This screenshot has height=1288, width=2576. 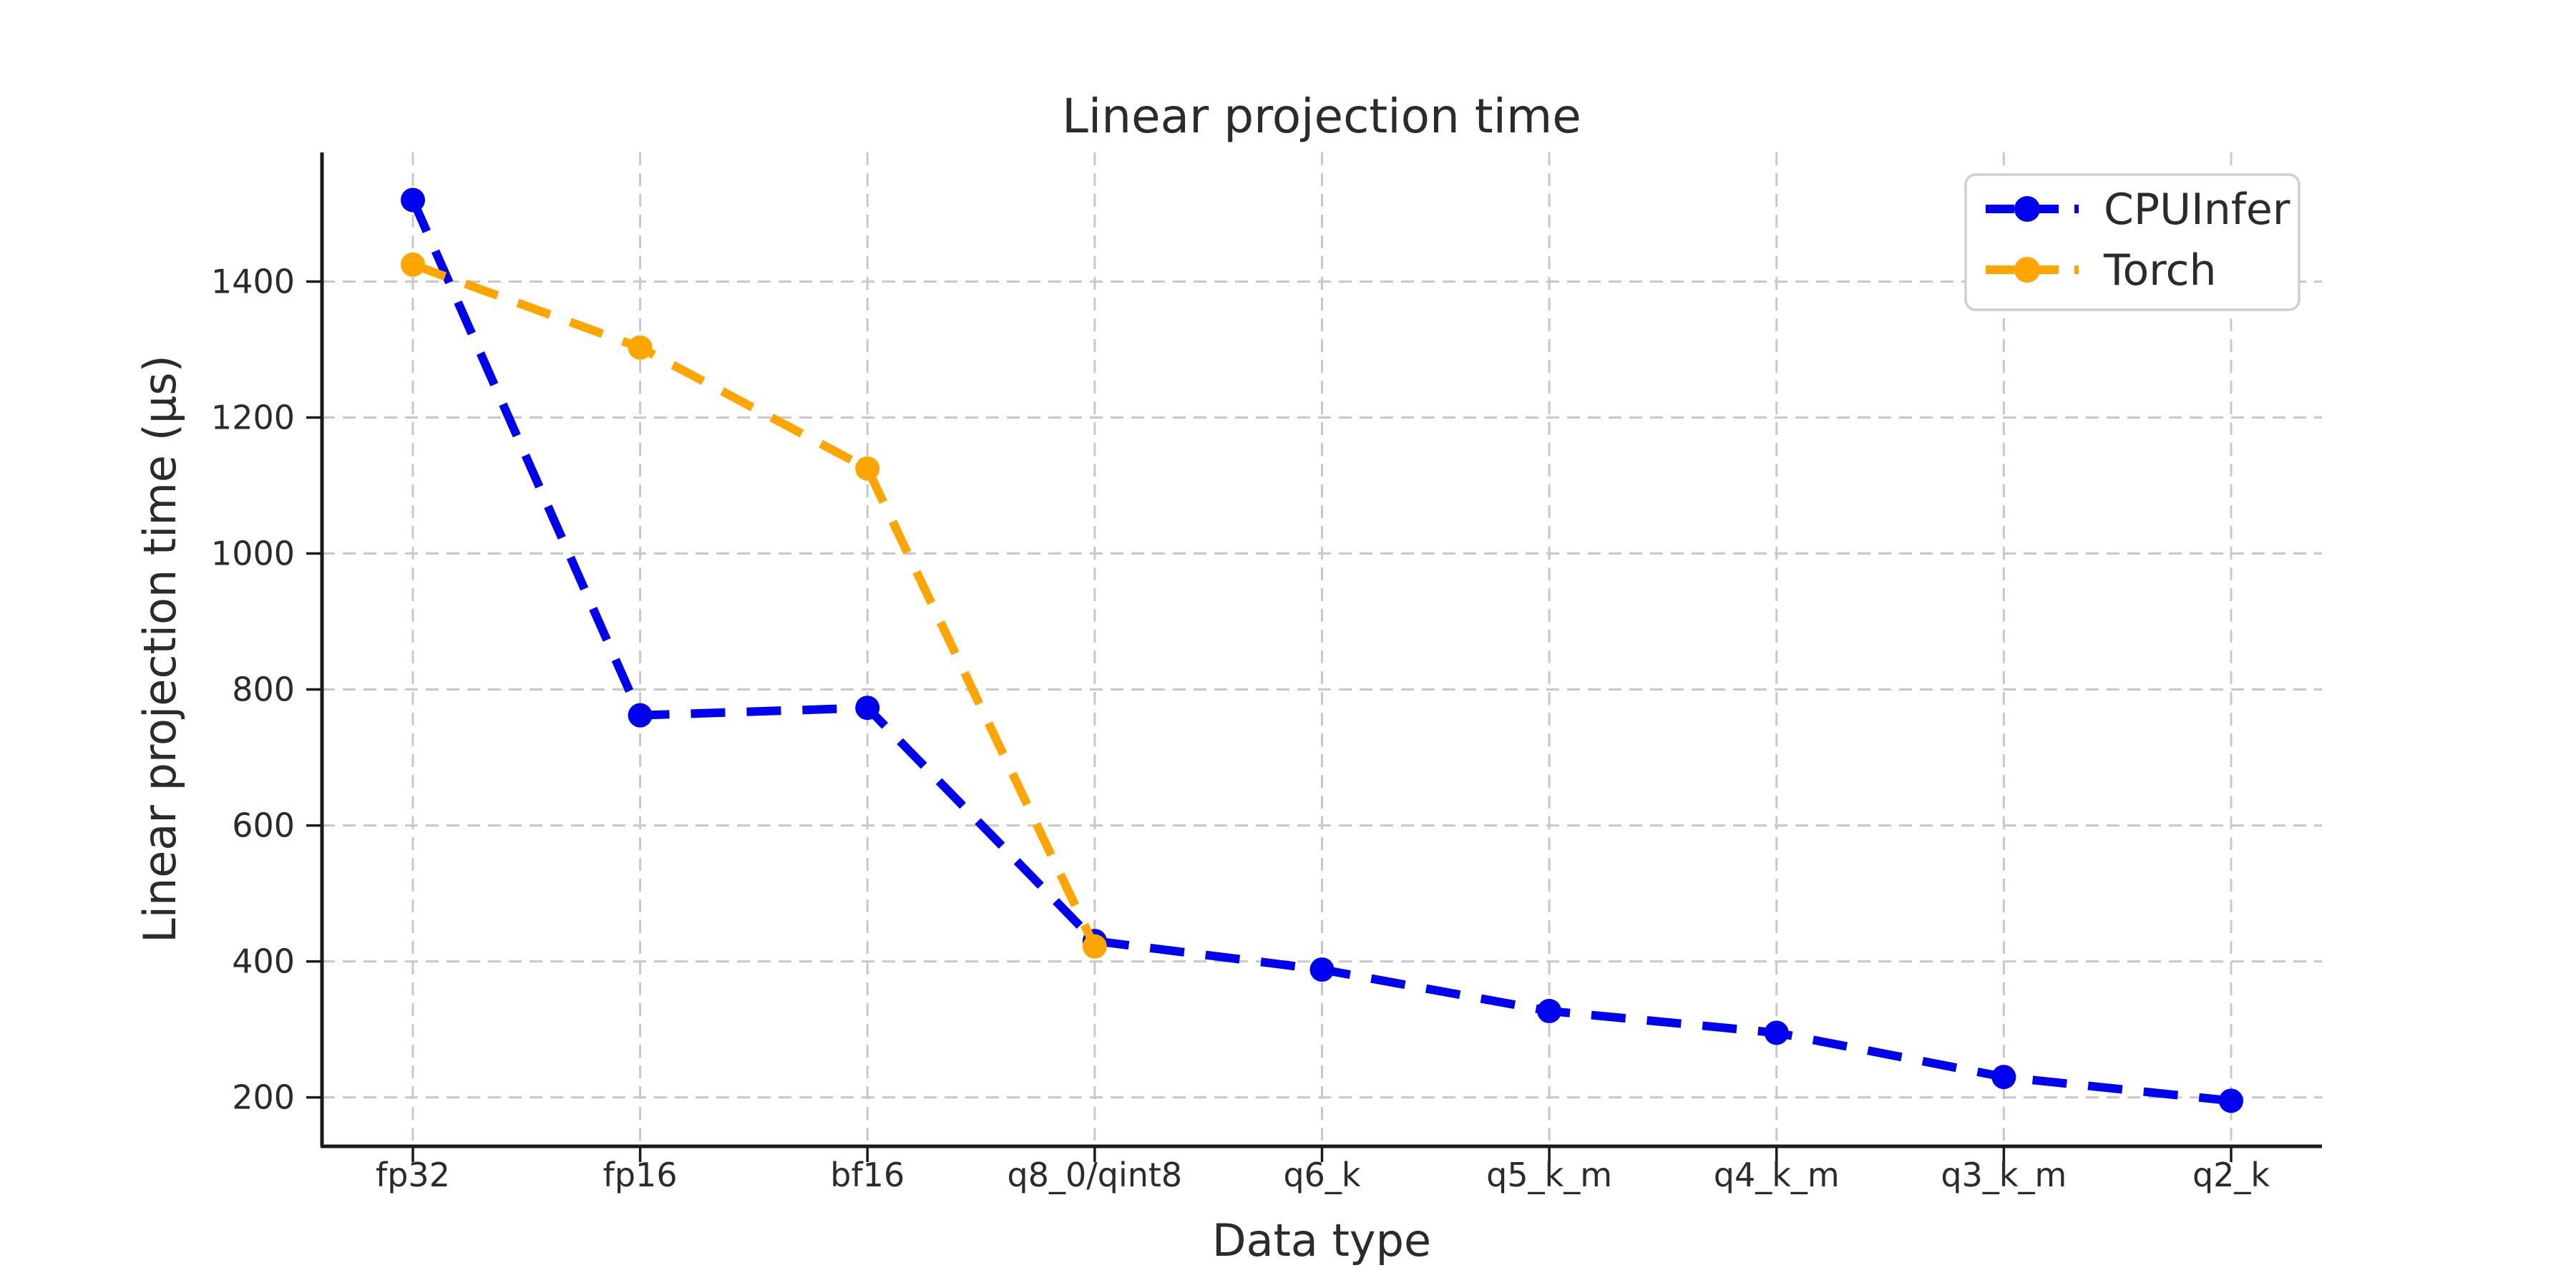 What do you see at coordinates (253, 554) in the screenshot?
I see `y-tick-label: 1000` at bounding box center [253, 554].